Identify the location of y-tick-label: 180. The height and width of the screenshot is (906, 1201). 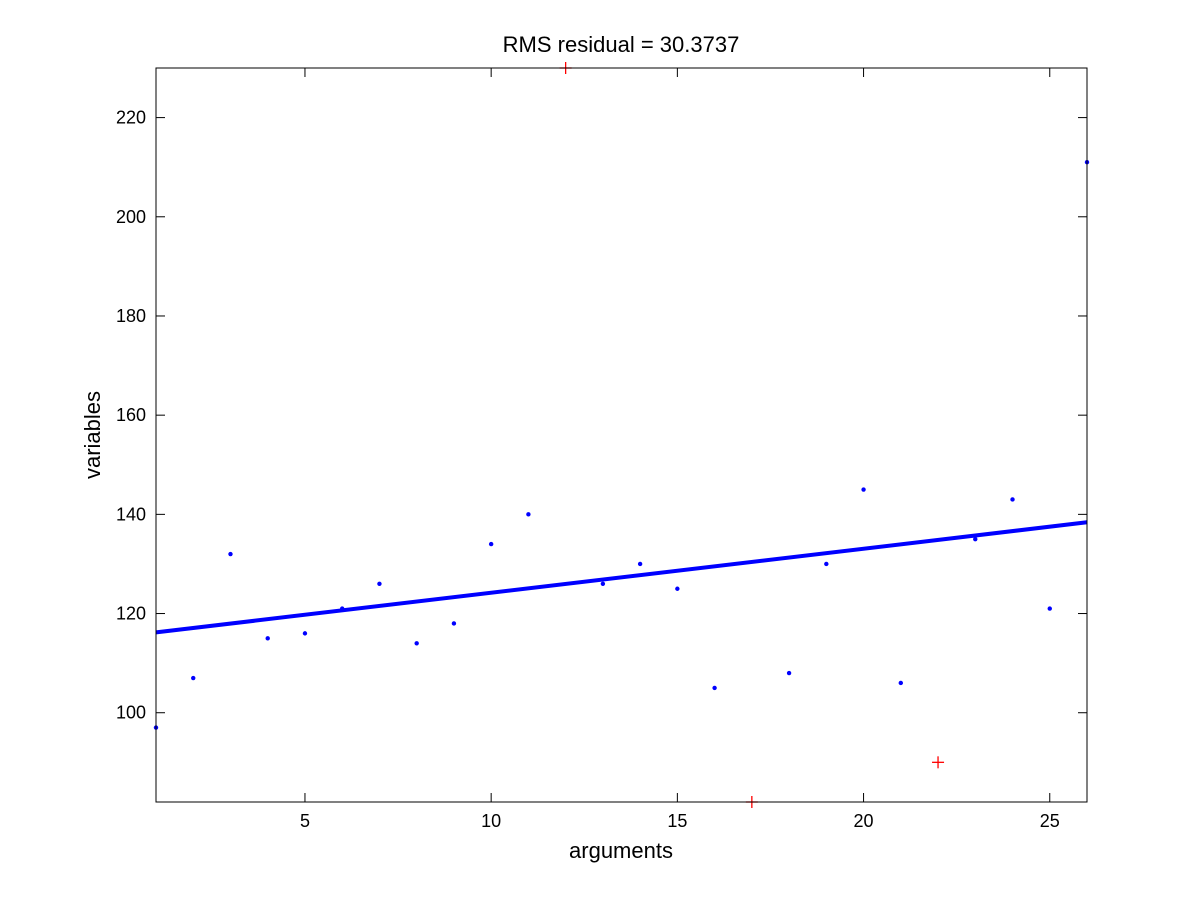
(131, 316).